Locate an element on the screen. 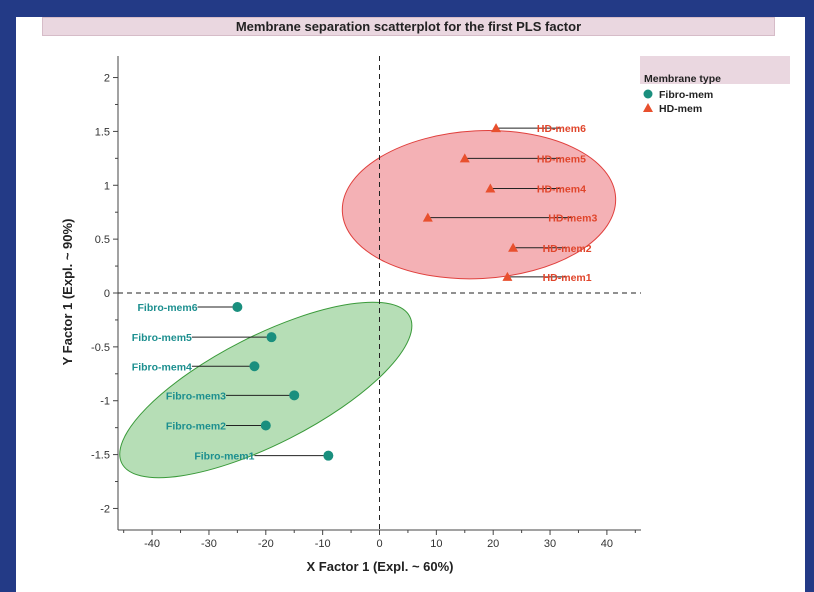 This screenshot has height=592, width=814. legend-fibro-marker is located at coordinates (648, 94).